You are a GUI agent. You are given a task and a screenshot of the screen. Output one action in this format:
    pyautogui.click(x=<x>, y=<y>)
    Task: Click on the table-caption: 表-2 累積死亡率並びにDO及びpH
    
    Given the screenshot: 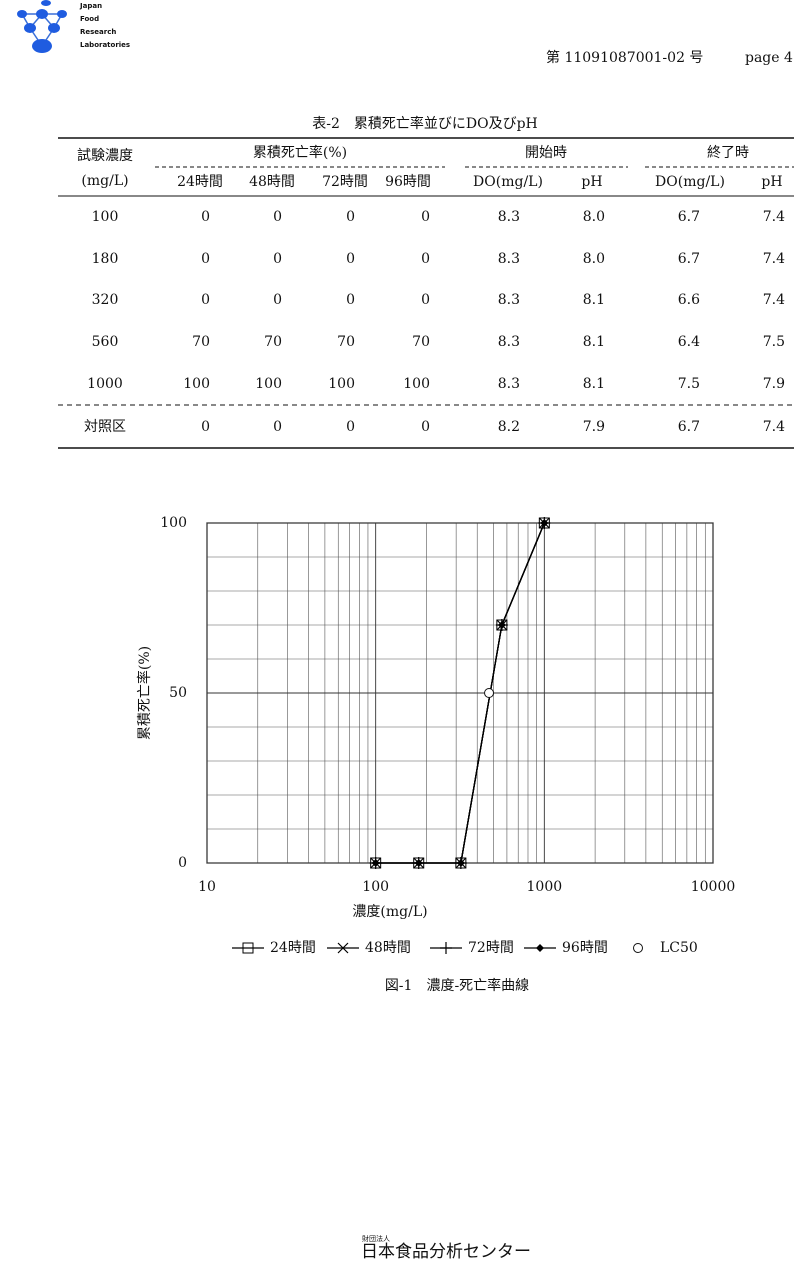 What is the action you would take?
    pyautogui.click(x=425, y=123)
    